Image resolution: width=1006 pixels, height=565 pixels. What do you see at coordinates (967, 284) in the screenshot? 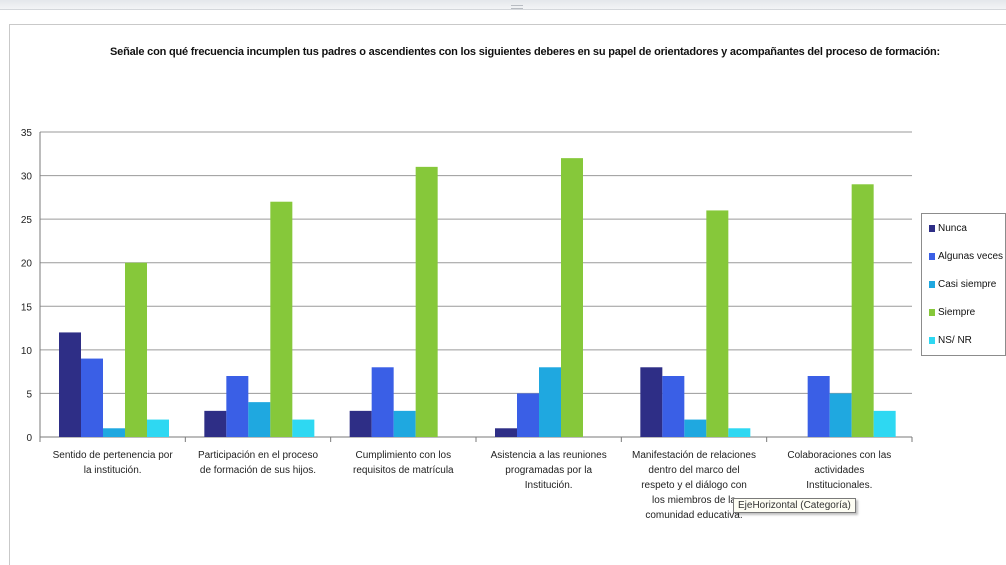
I see `legend-label: Casi siempre` at bounding box center [967, 284].